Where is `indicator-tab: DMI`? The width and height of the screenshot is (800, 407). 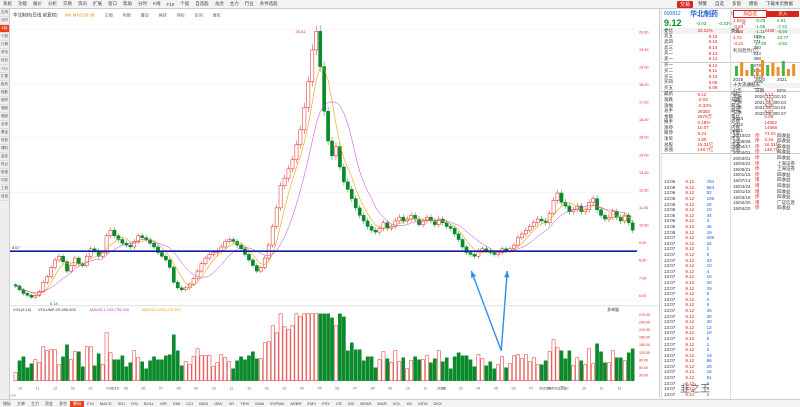
indicator-tab: DMI is located at coordinates (176, 403).